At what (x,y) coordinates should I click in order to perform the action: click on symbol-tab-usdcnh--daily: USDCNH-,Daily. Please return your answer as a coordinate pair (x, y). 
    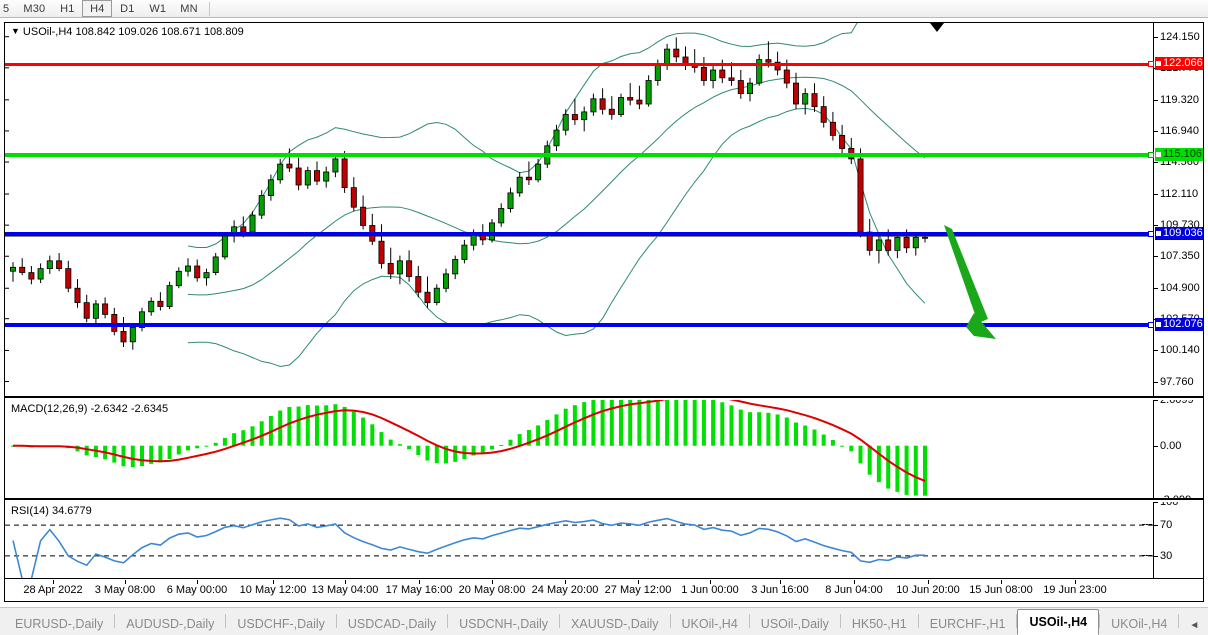
    Looking at the image, I should click on (504, 624).